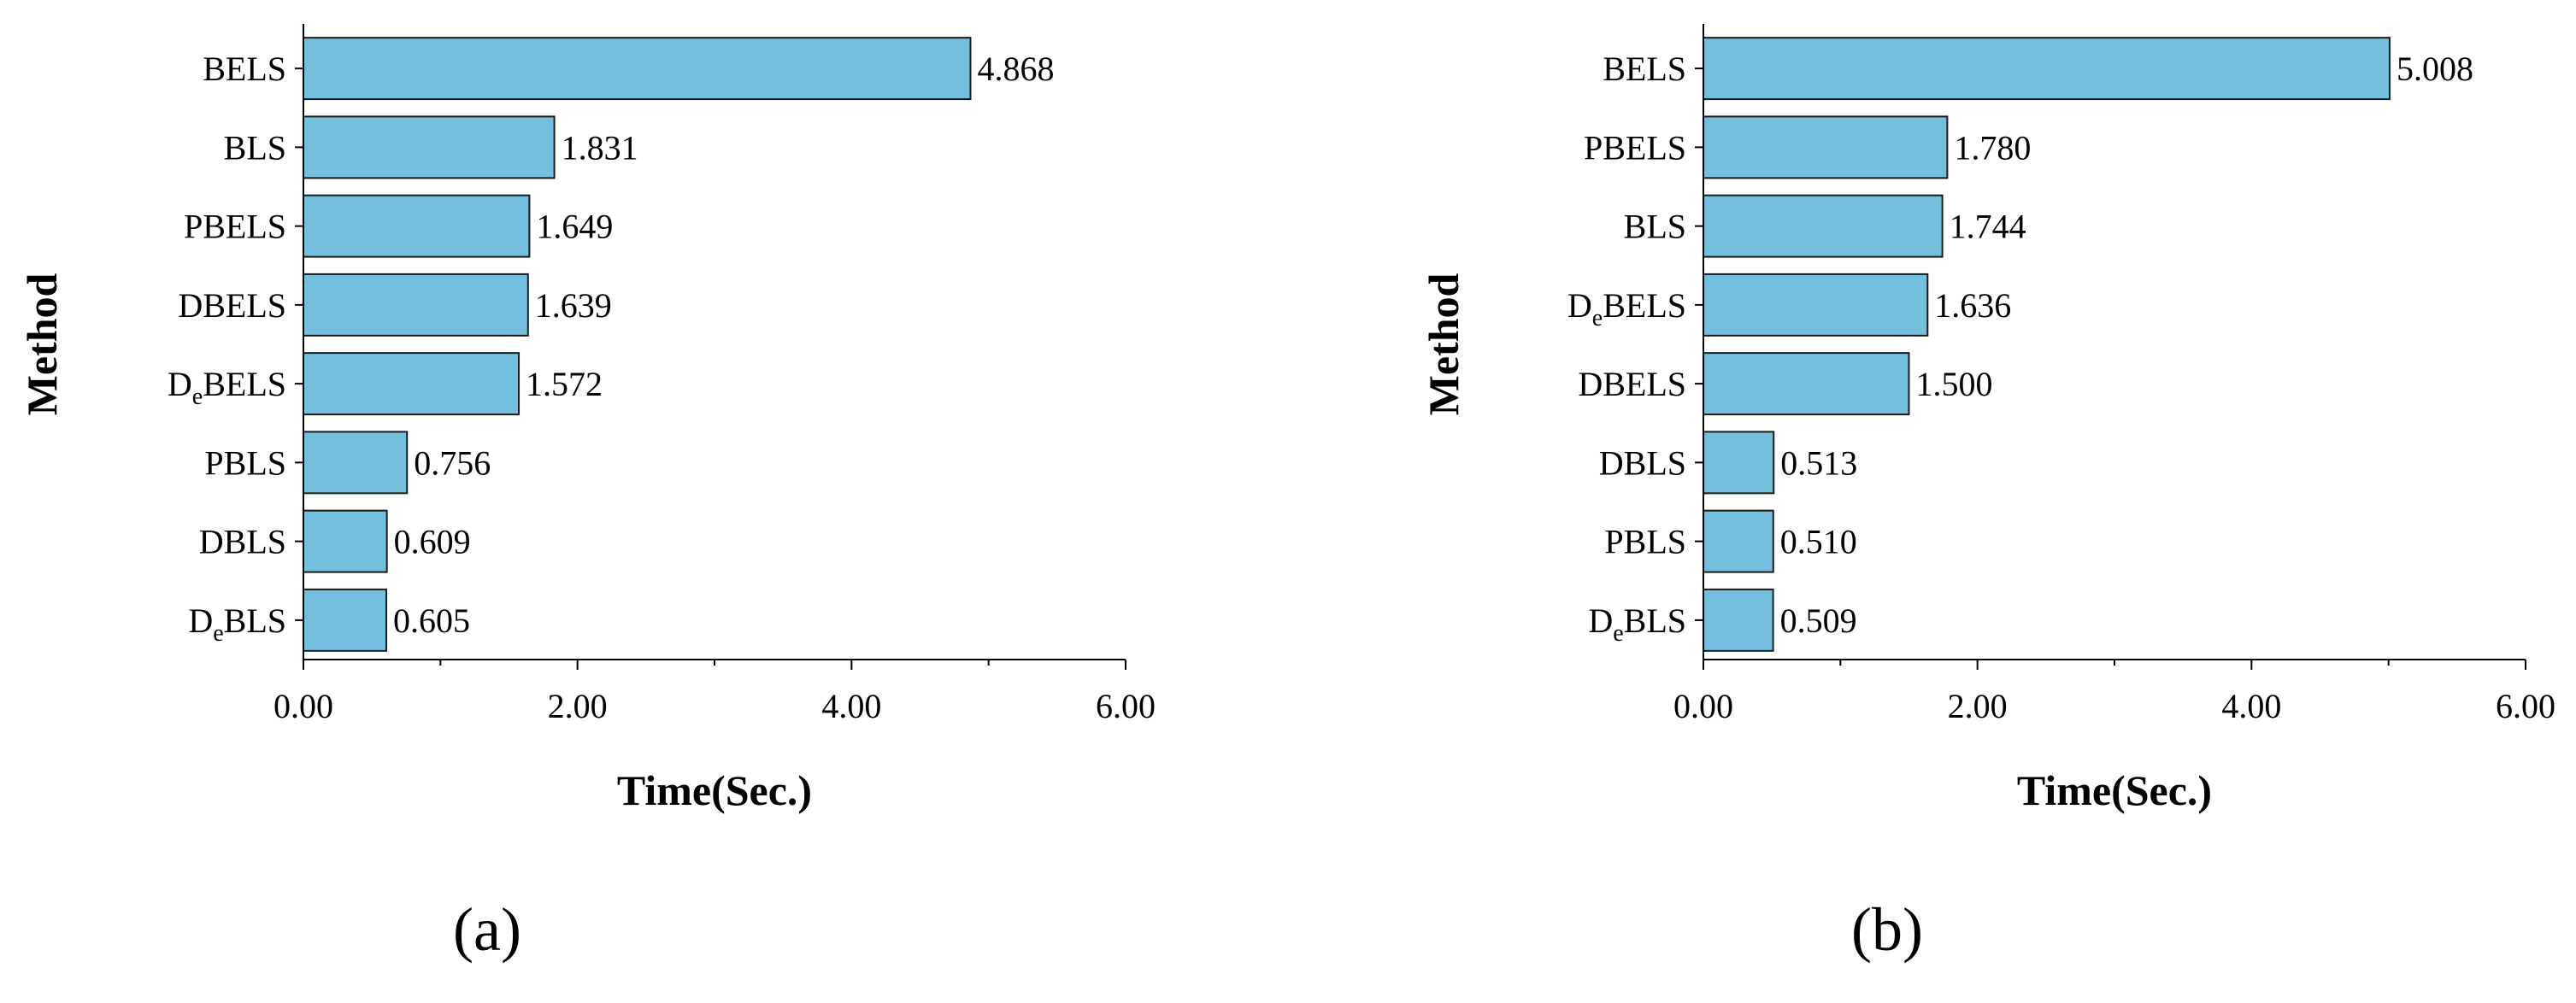 The width and height of the screenshot is (2576, 1003). Describe the element at coordinates (1954, 384) in the screenshot. I see `value-label: 1.500` at that location.